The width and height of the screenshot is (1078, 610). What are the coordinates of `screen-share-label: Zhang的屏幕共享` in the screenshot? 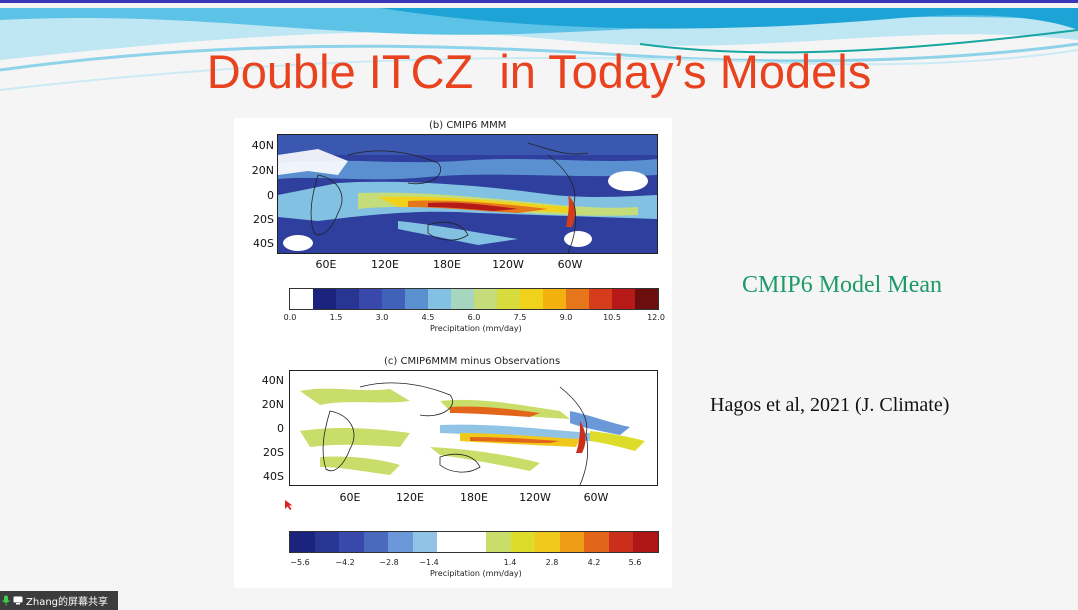 It's located at (67, 602).